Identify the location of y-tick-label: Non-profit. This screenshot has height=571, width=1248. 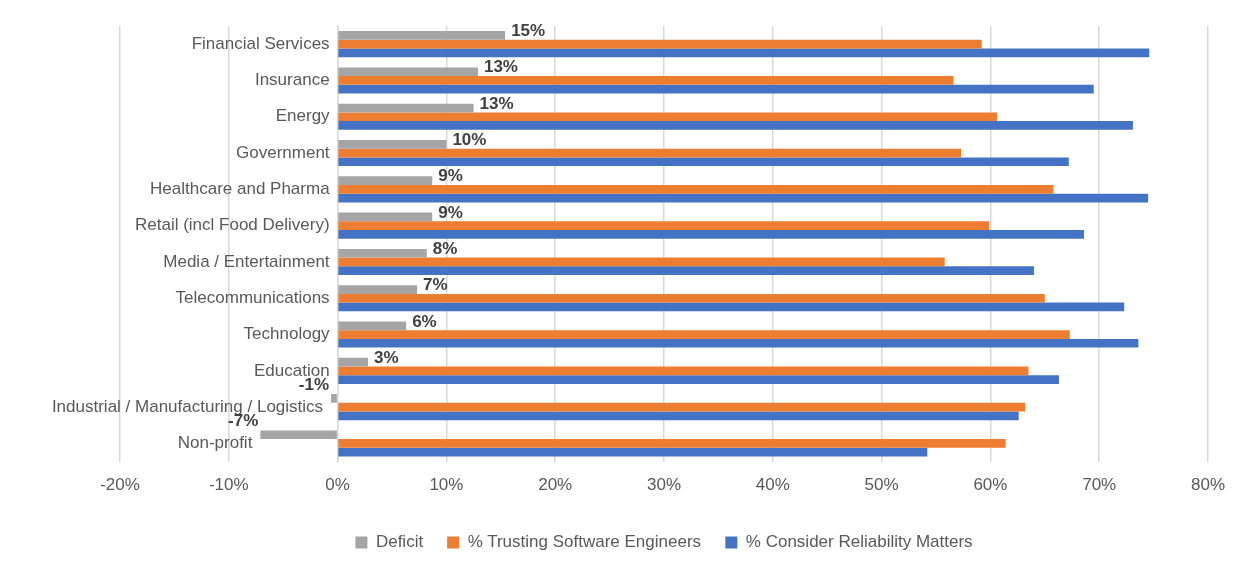
(215, 443).